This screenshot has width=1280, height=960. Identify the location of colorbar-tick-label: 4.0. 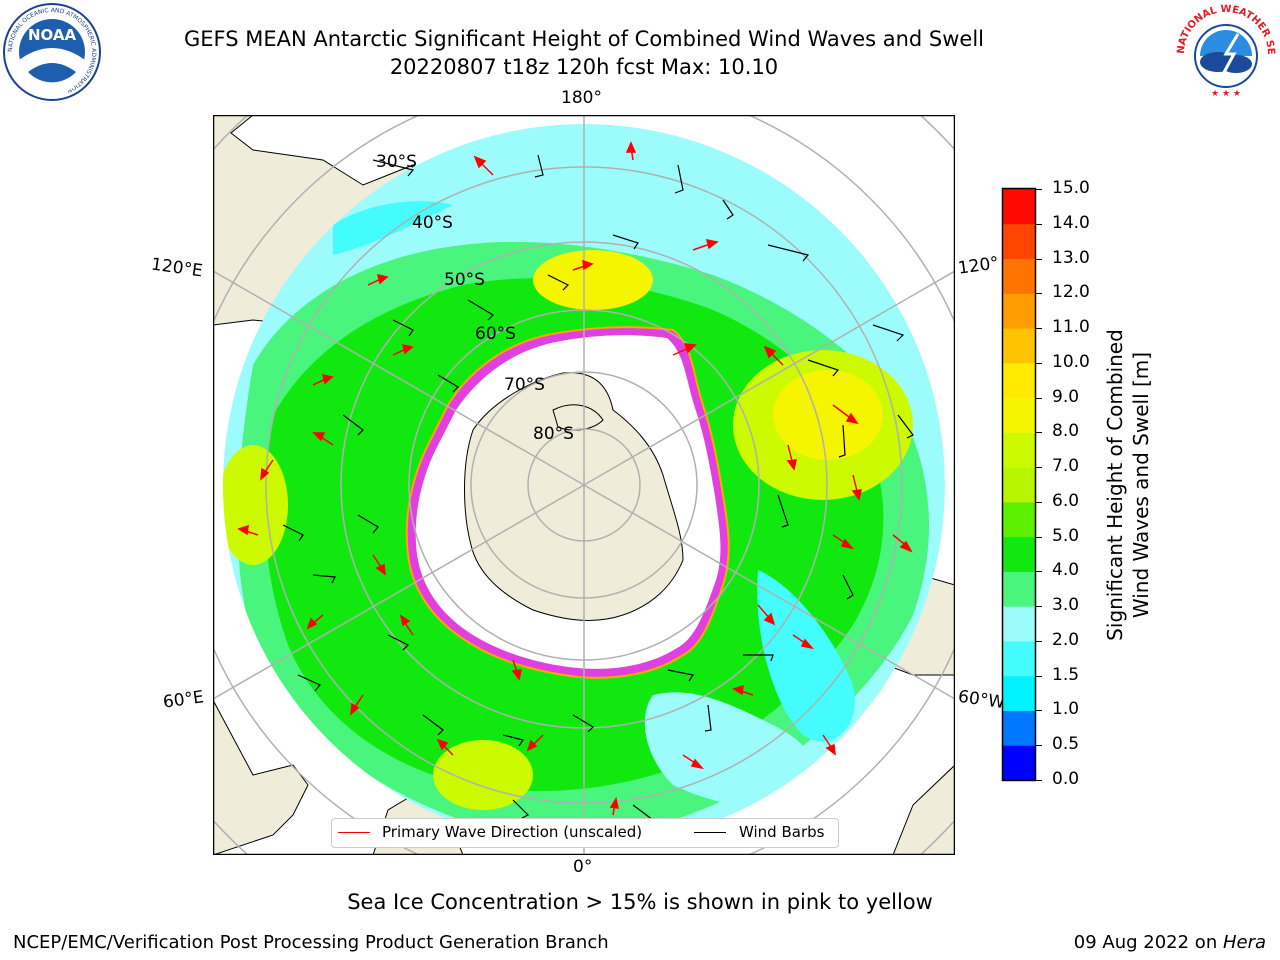
(1066, 570).